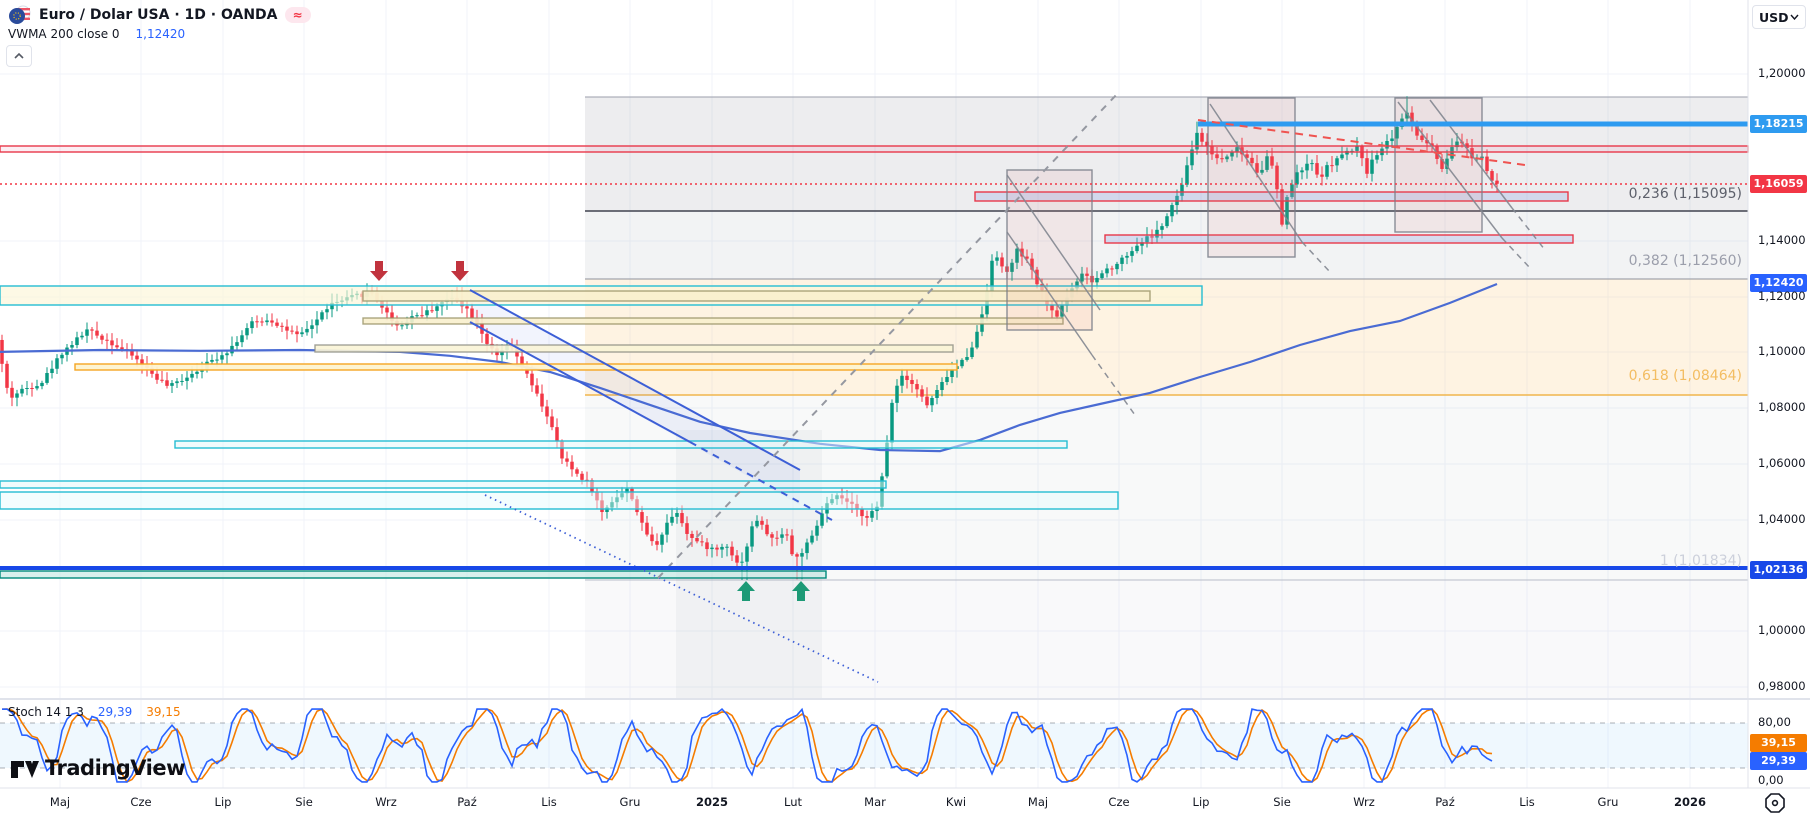  I want to click on time-axis-label: Mar, so click(875, 802).